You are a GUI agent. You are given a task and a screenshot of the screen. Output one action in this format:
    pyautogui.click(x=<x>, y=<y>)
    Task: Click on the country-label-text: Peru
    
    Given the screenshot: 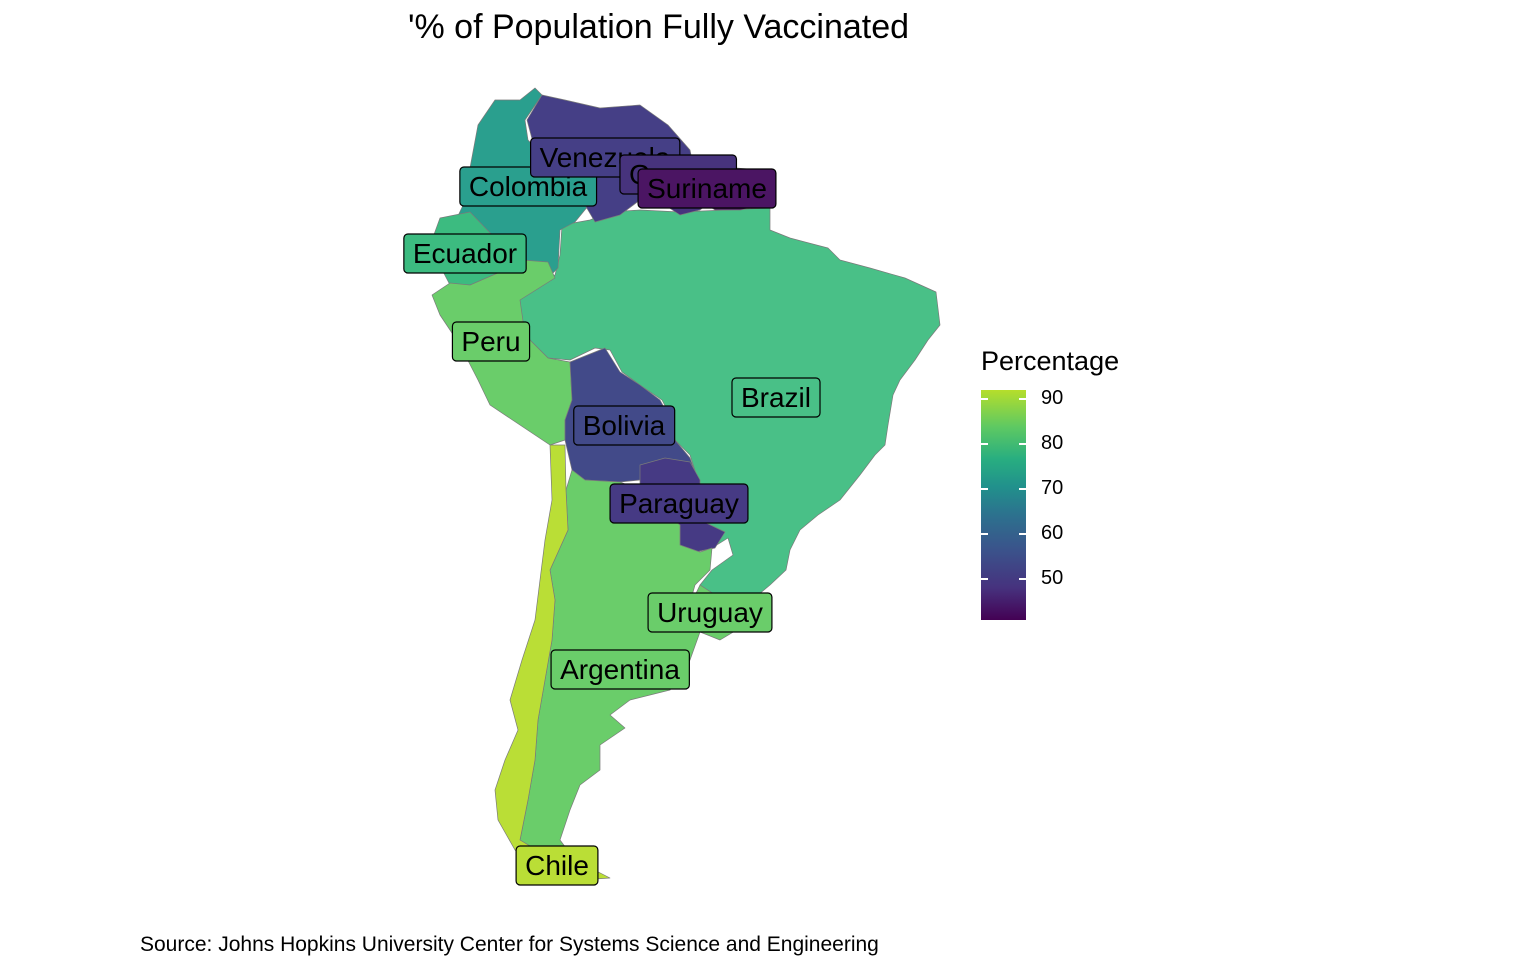 What is the action you would take?
    pyautogui.click(x=490, y=341)
    